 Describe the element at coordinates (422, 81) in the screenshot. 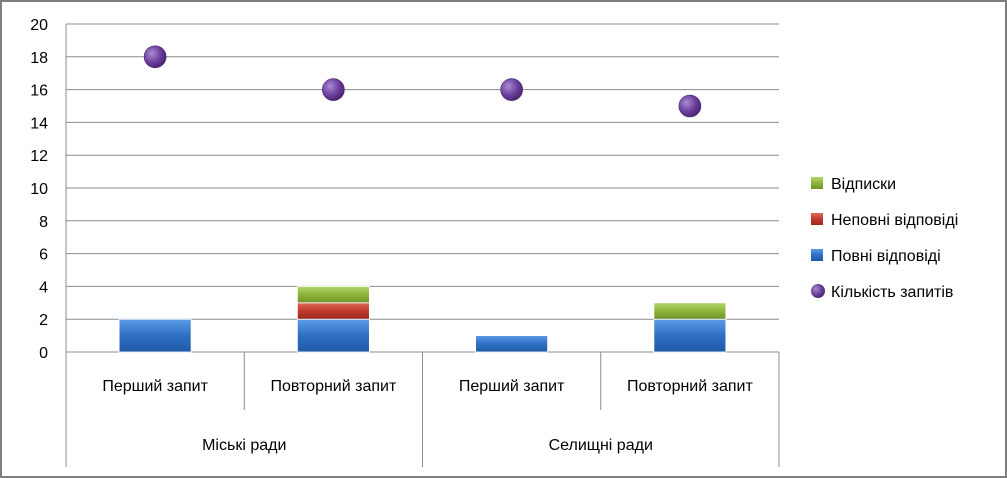

I see `markers` at that location.